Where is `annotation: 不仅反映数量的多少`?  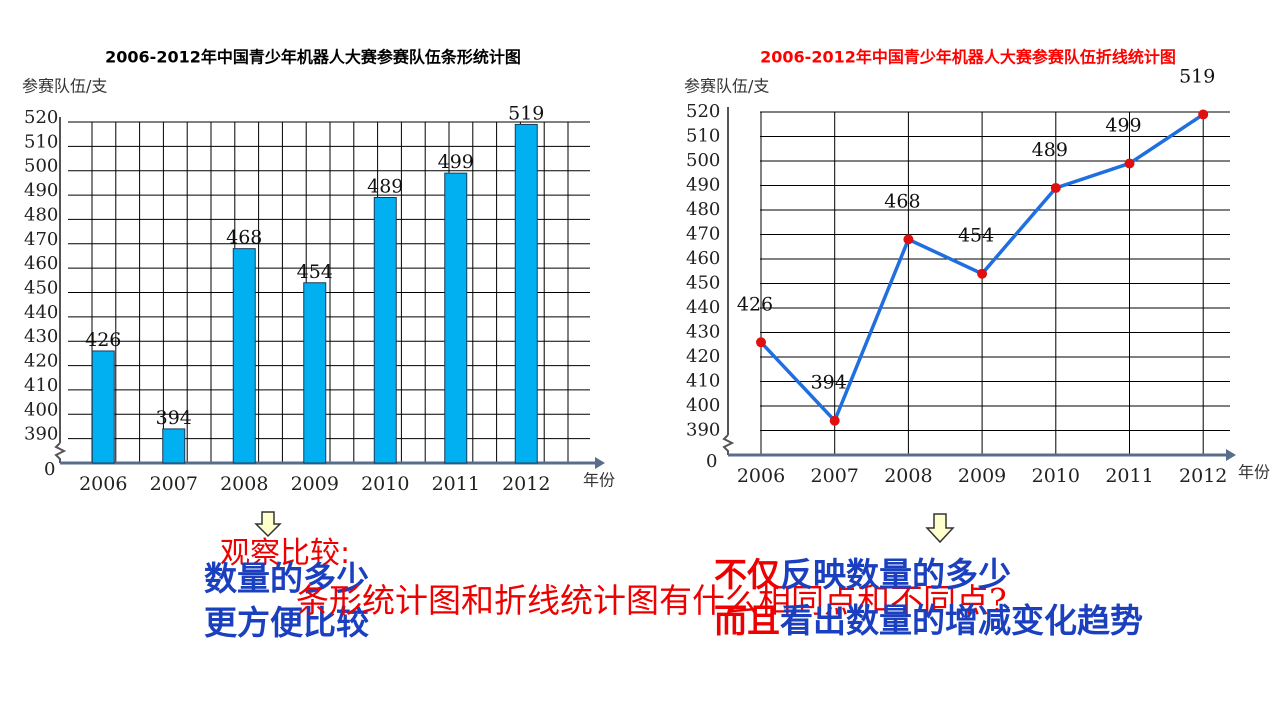 annotation: 不仅反映数量的多少 is located at coordinates (862, 572).